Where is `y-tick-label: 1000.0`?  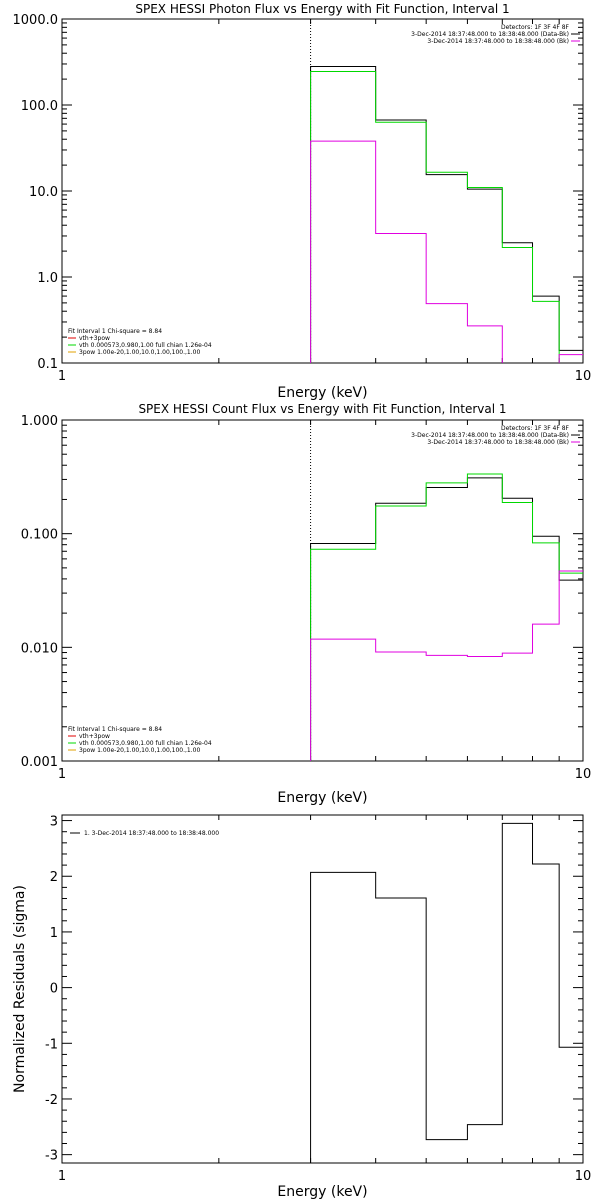 y-tick-label: 1000.0 is located at coordinates (36, 20).